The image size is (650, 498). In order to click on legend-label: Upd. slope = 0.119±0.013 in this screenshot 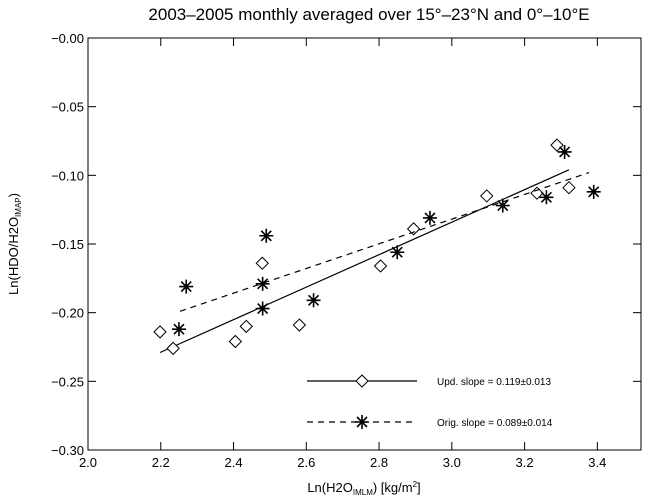, I will do `click(494, 382)`.